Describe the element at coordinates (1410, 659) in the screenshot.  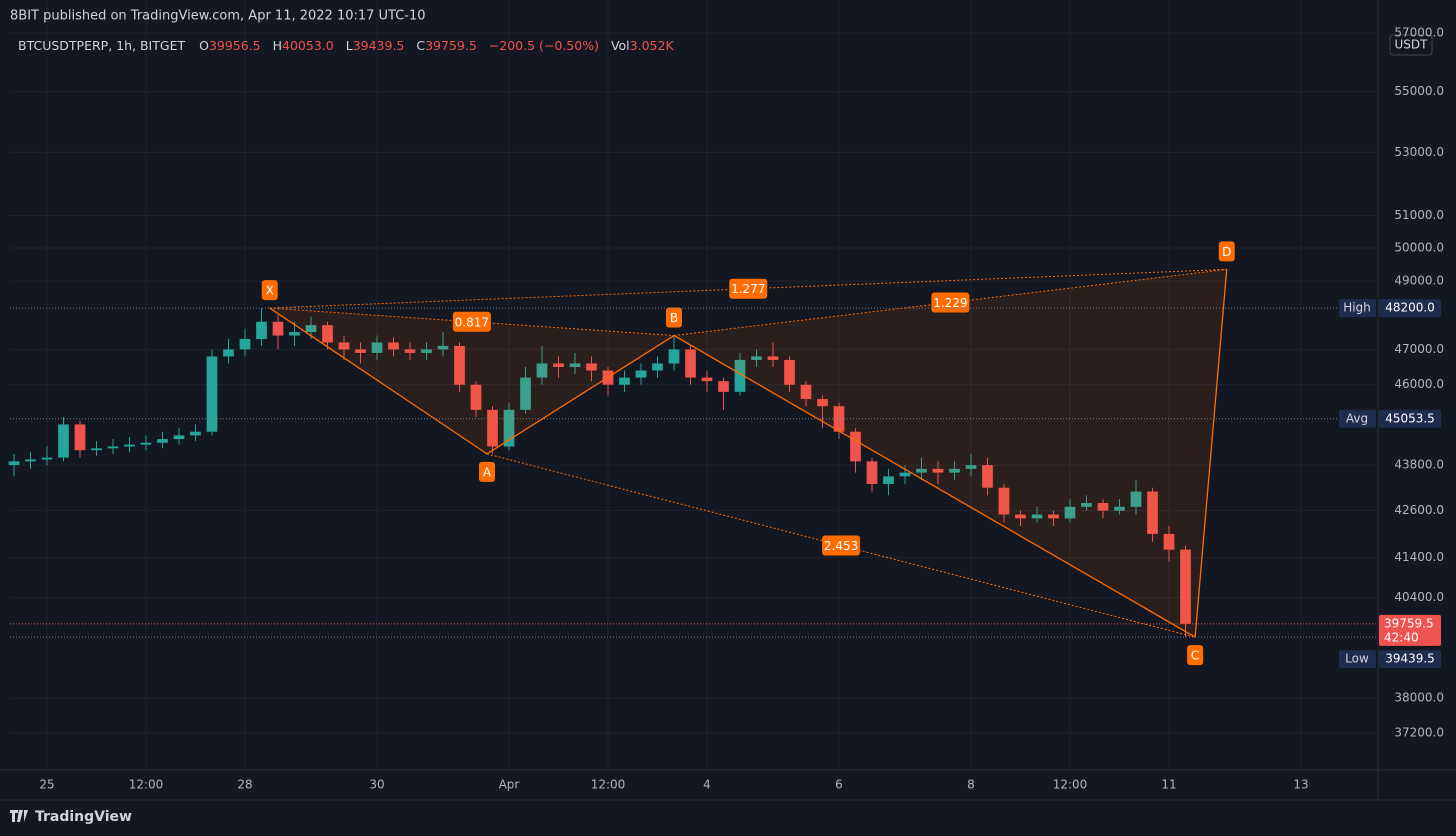
I see `value-tag-label: 39439.5` at that location.